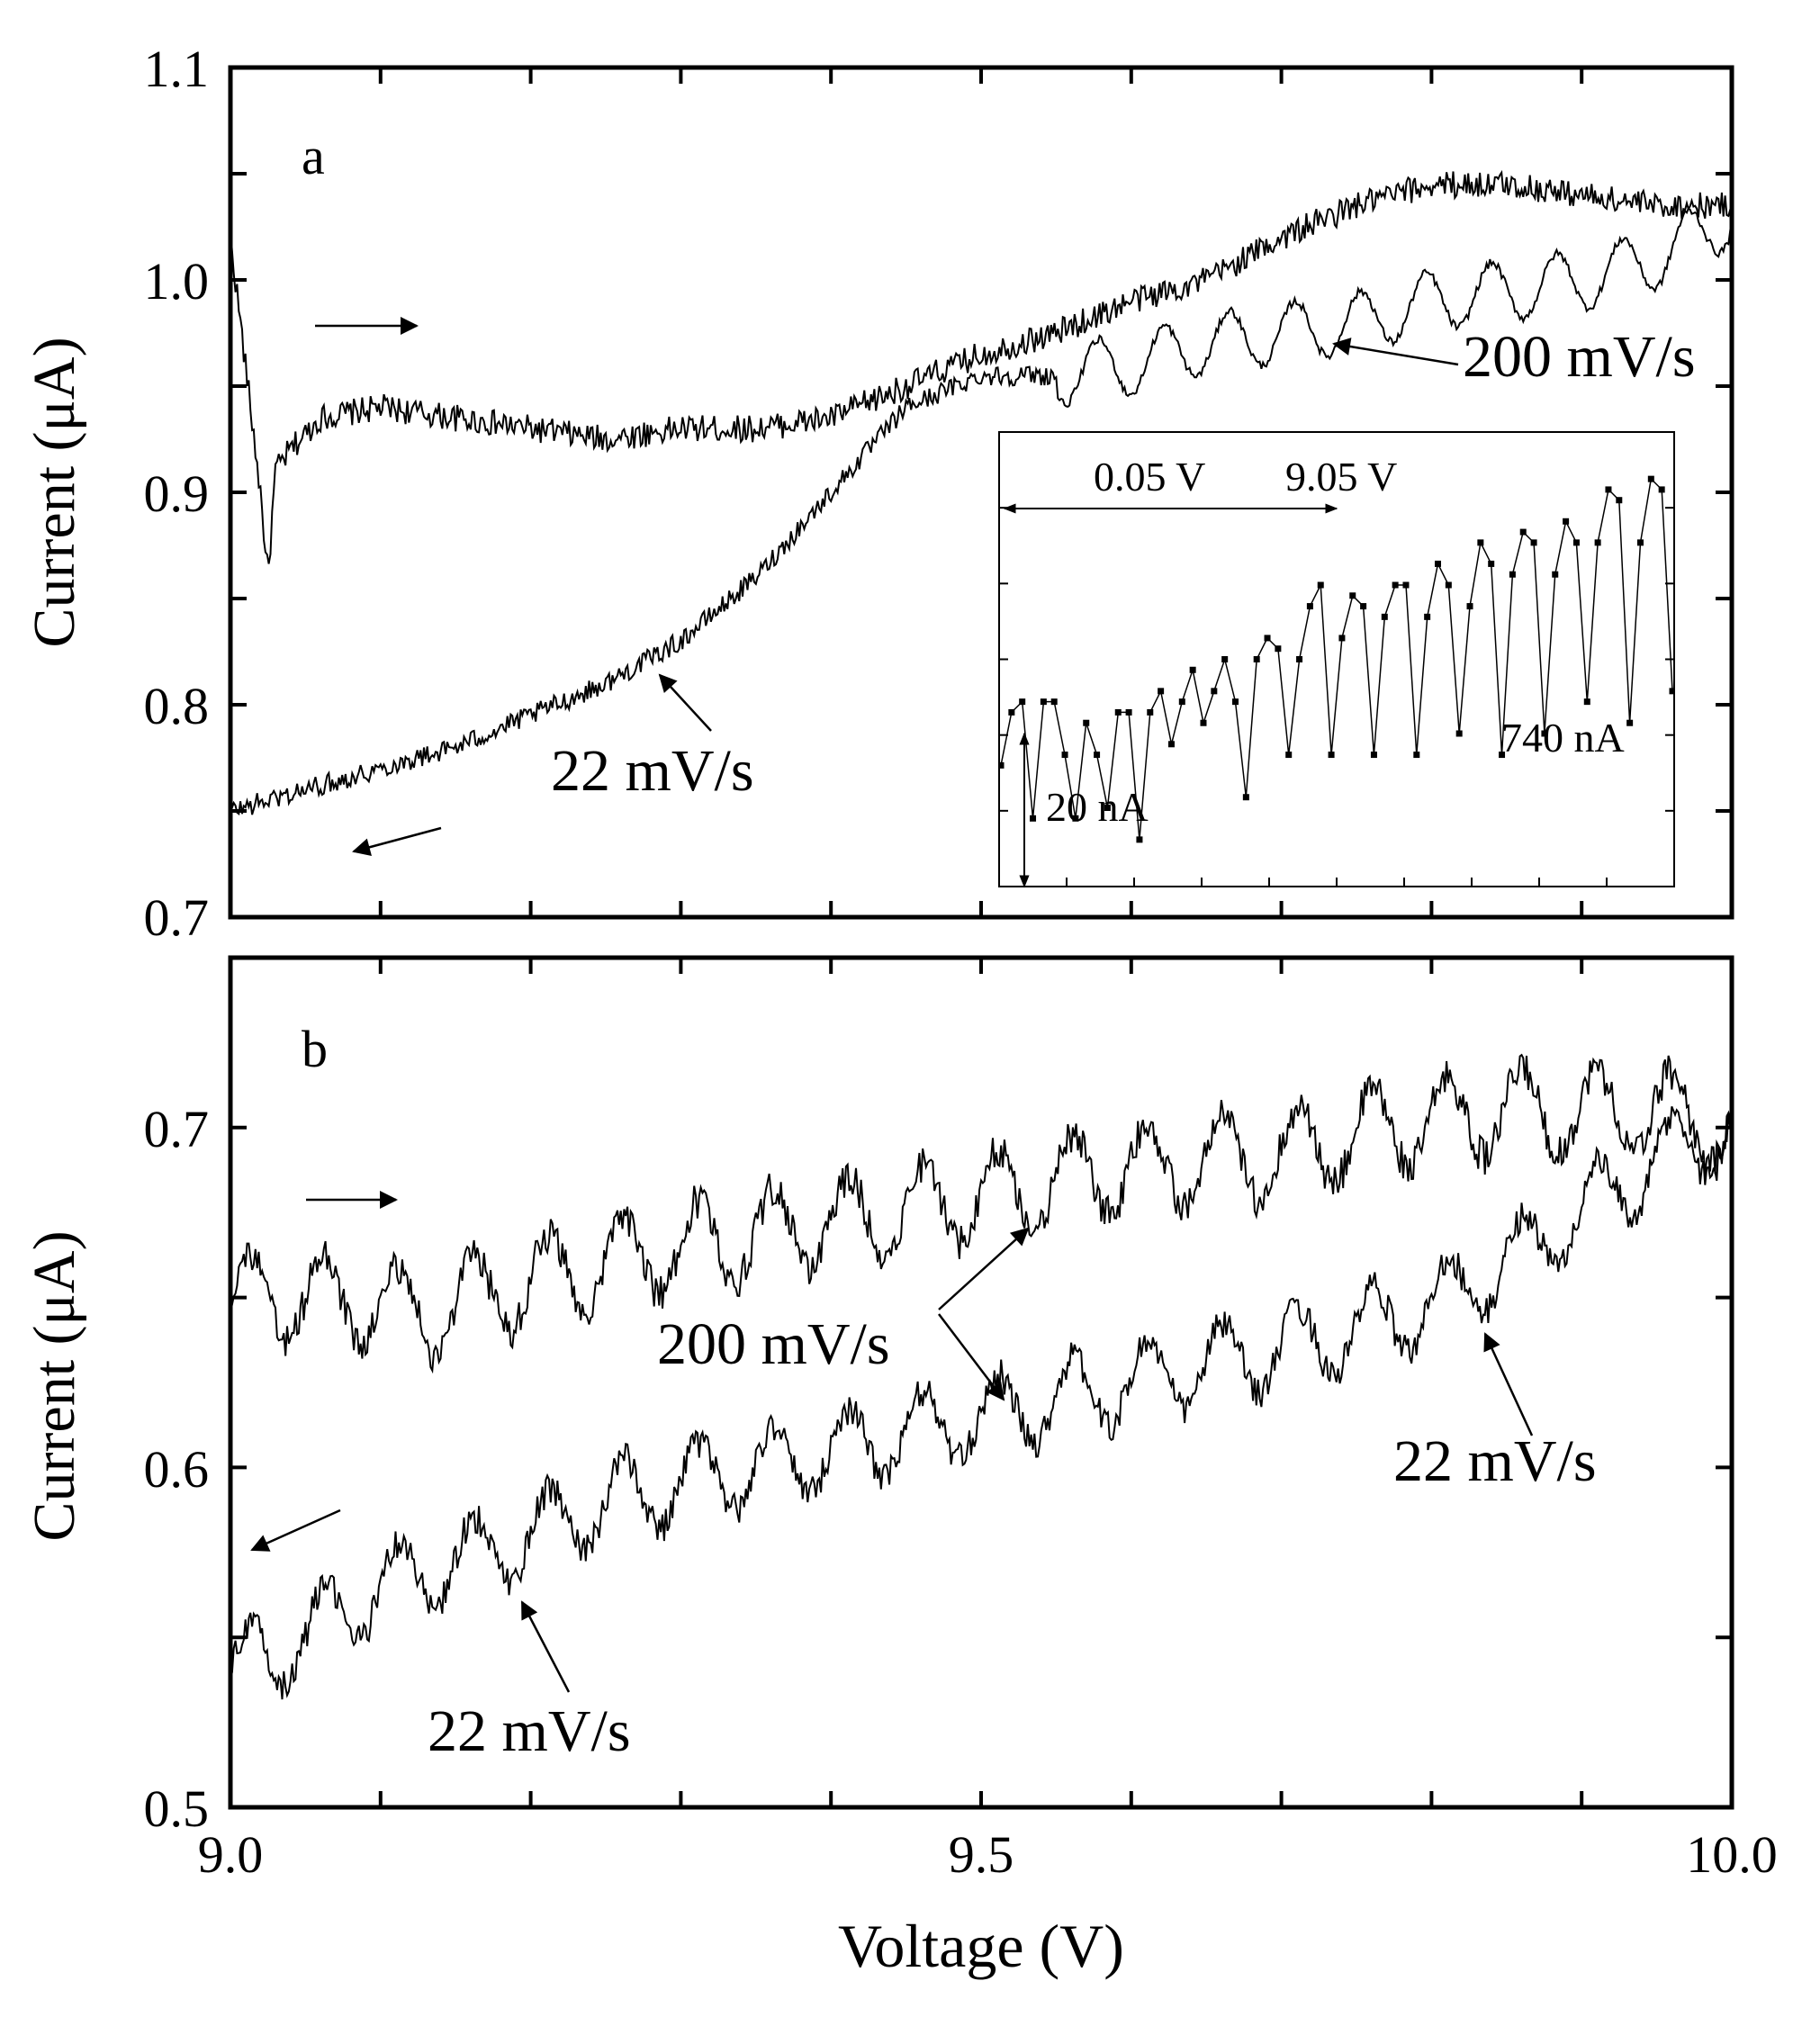  What do you see at coordinates (529, 1731) in the screenshot?
I see `annotation-22mvs-left: 22 mV/s` at bounding box center [529, 1731].